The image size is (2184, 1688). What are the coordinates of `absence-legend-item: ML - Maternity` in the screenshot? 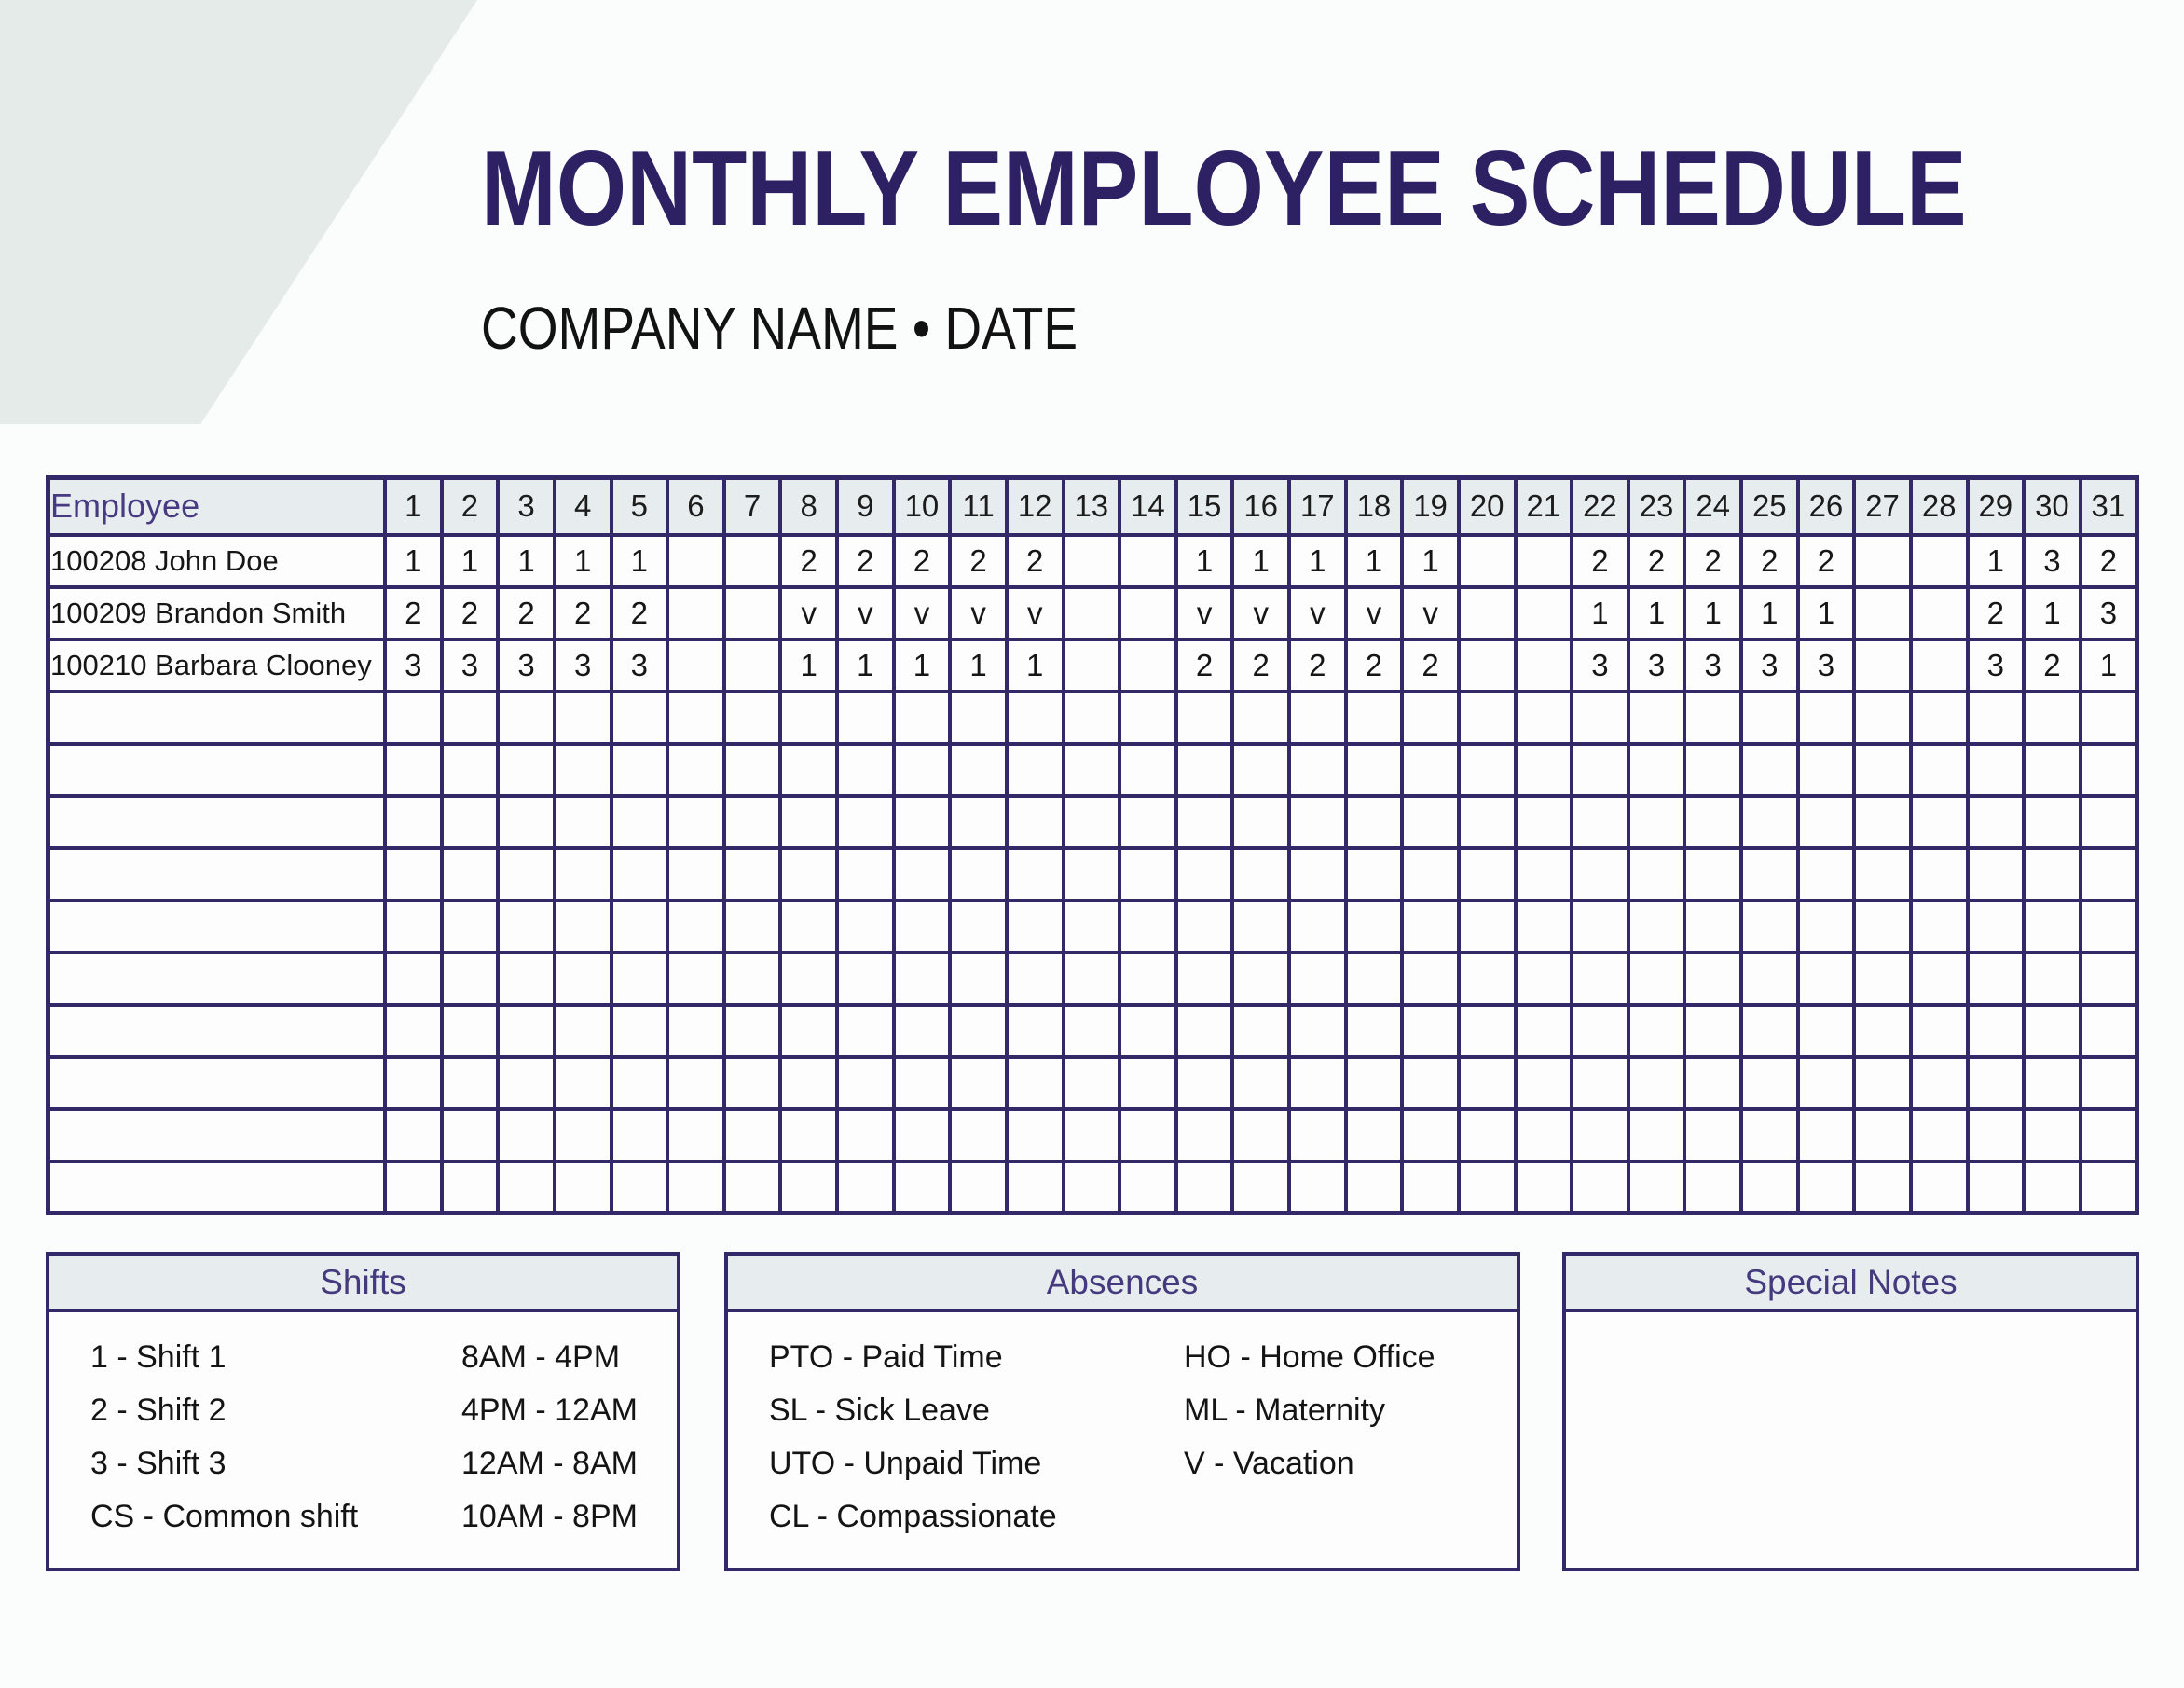 It's located at (1285, 1410).